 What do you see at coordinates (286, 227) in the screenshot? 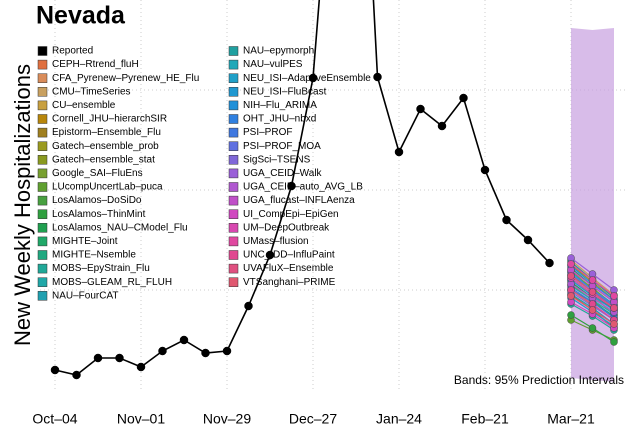
I see `legend-label: UM–DeepOutbreak` at bounding box center [286, 227].